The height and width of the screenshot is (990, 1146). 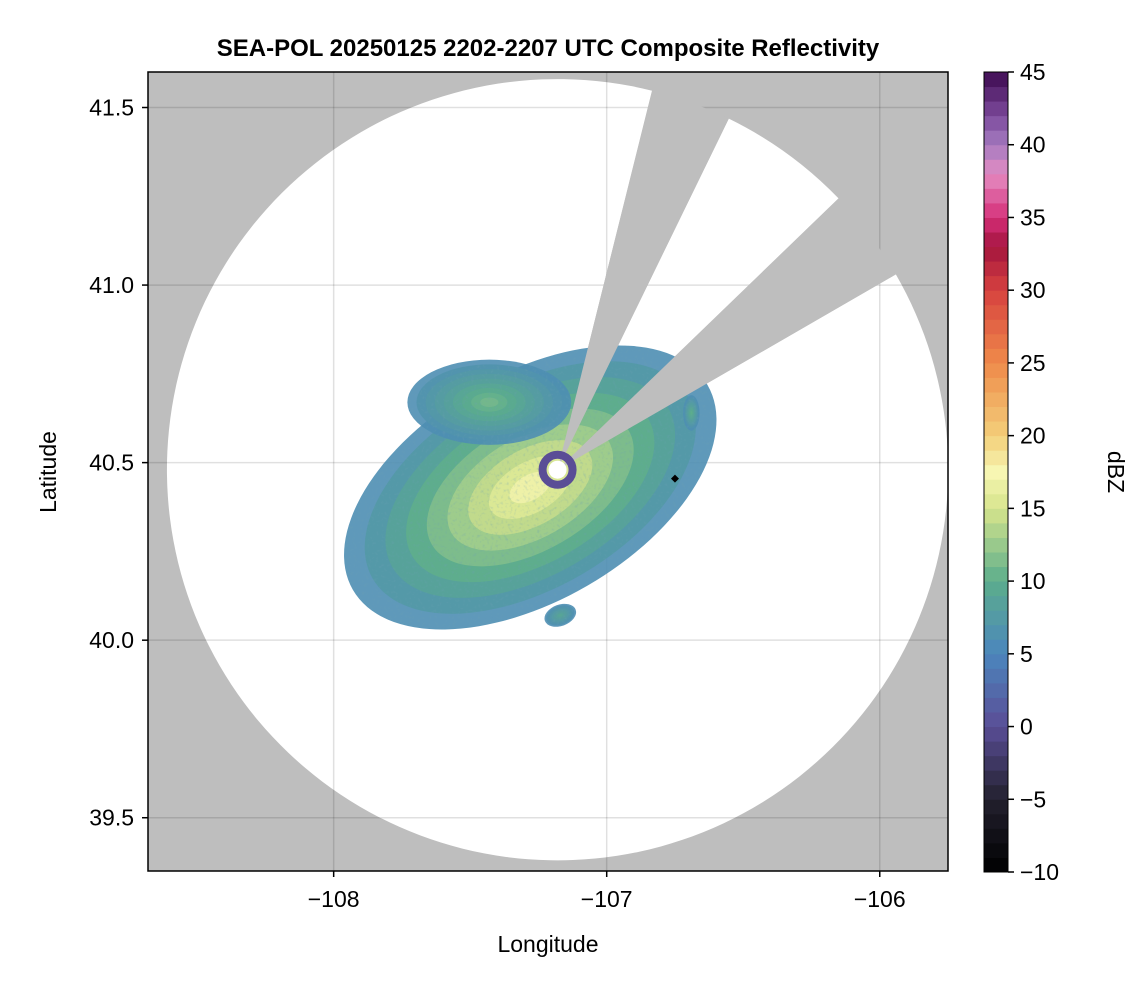 I want to click on colorbar-tick-label: −10, so click(x=1039, y=872).